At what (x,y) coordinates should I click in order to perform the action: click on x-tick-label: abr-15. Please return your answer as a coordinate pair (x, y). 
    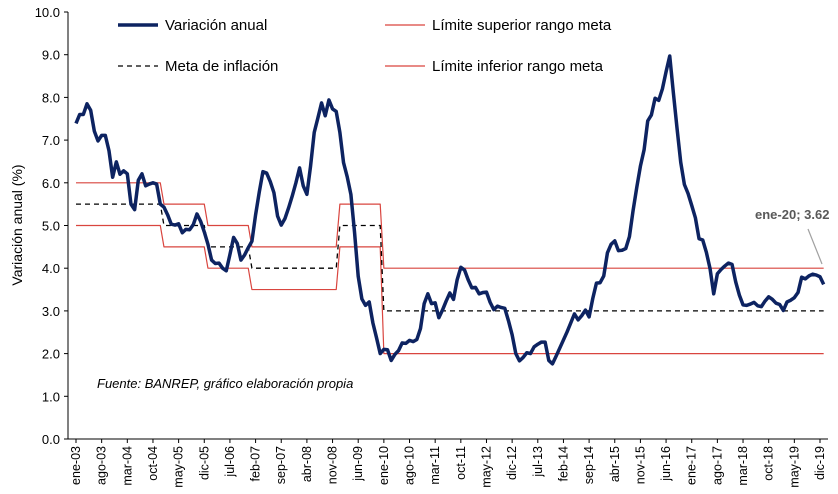
    Looking at the image, I should click on (615, 464).